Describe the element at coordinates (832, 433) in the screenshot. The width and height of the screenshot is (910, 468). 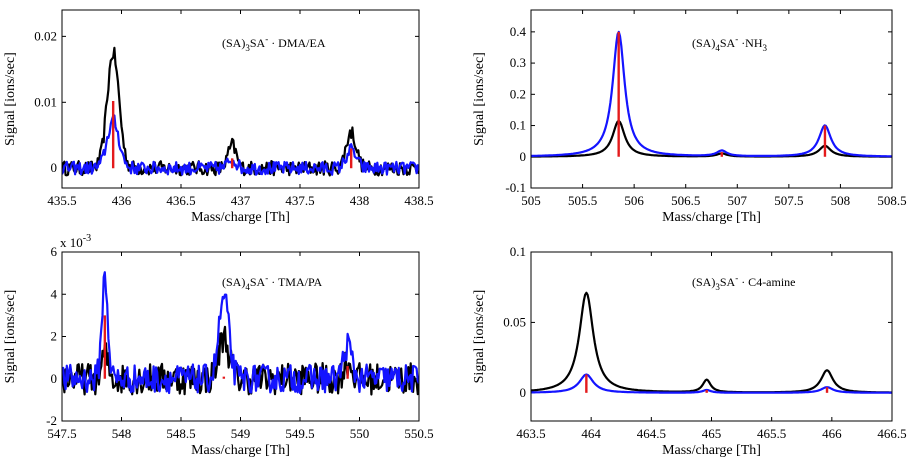
I see `x-tick-label: 466` at that location.